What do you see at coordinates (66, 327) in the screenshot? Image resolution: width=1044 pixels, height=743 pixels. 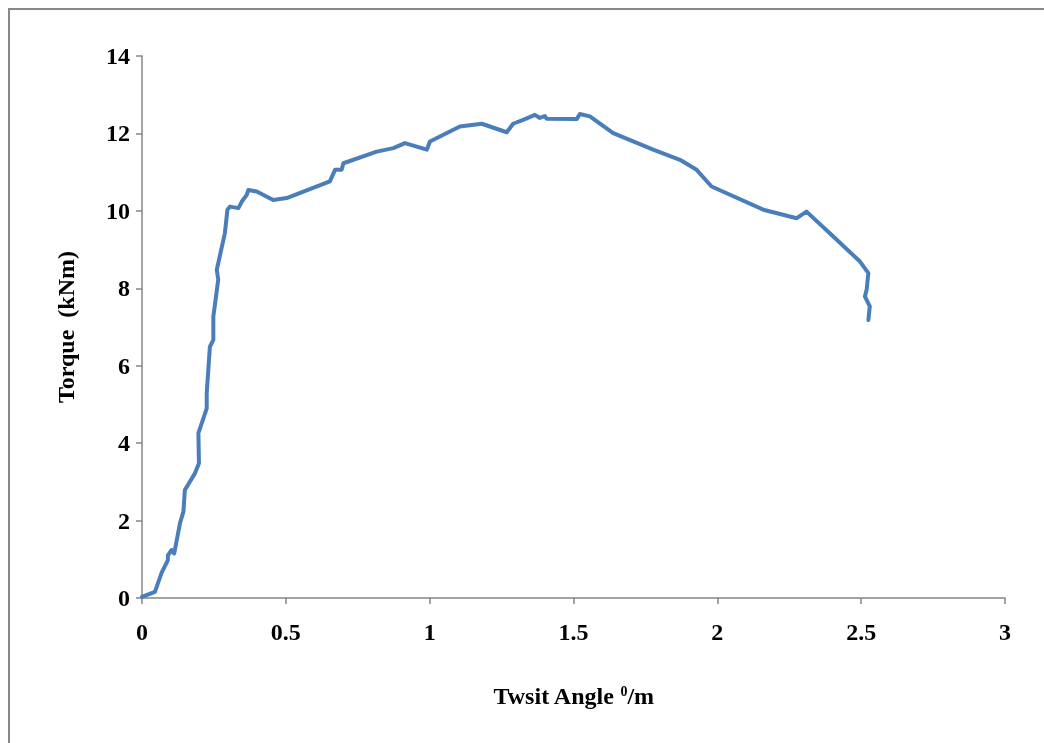 I see `y-axis-title: Torque (kNm)` at bounding box center [66, 327].